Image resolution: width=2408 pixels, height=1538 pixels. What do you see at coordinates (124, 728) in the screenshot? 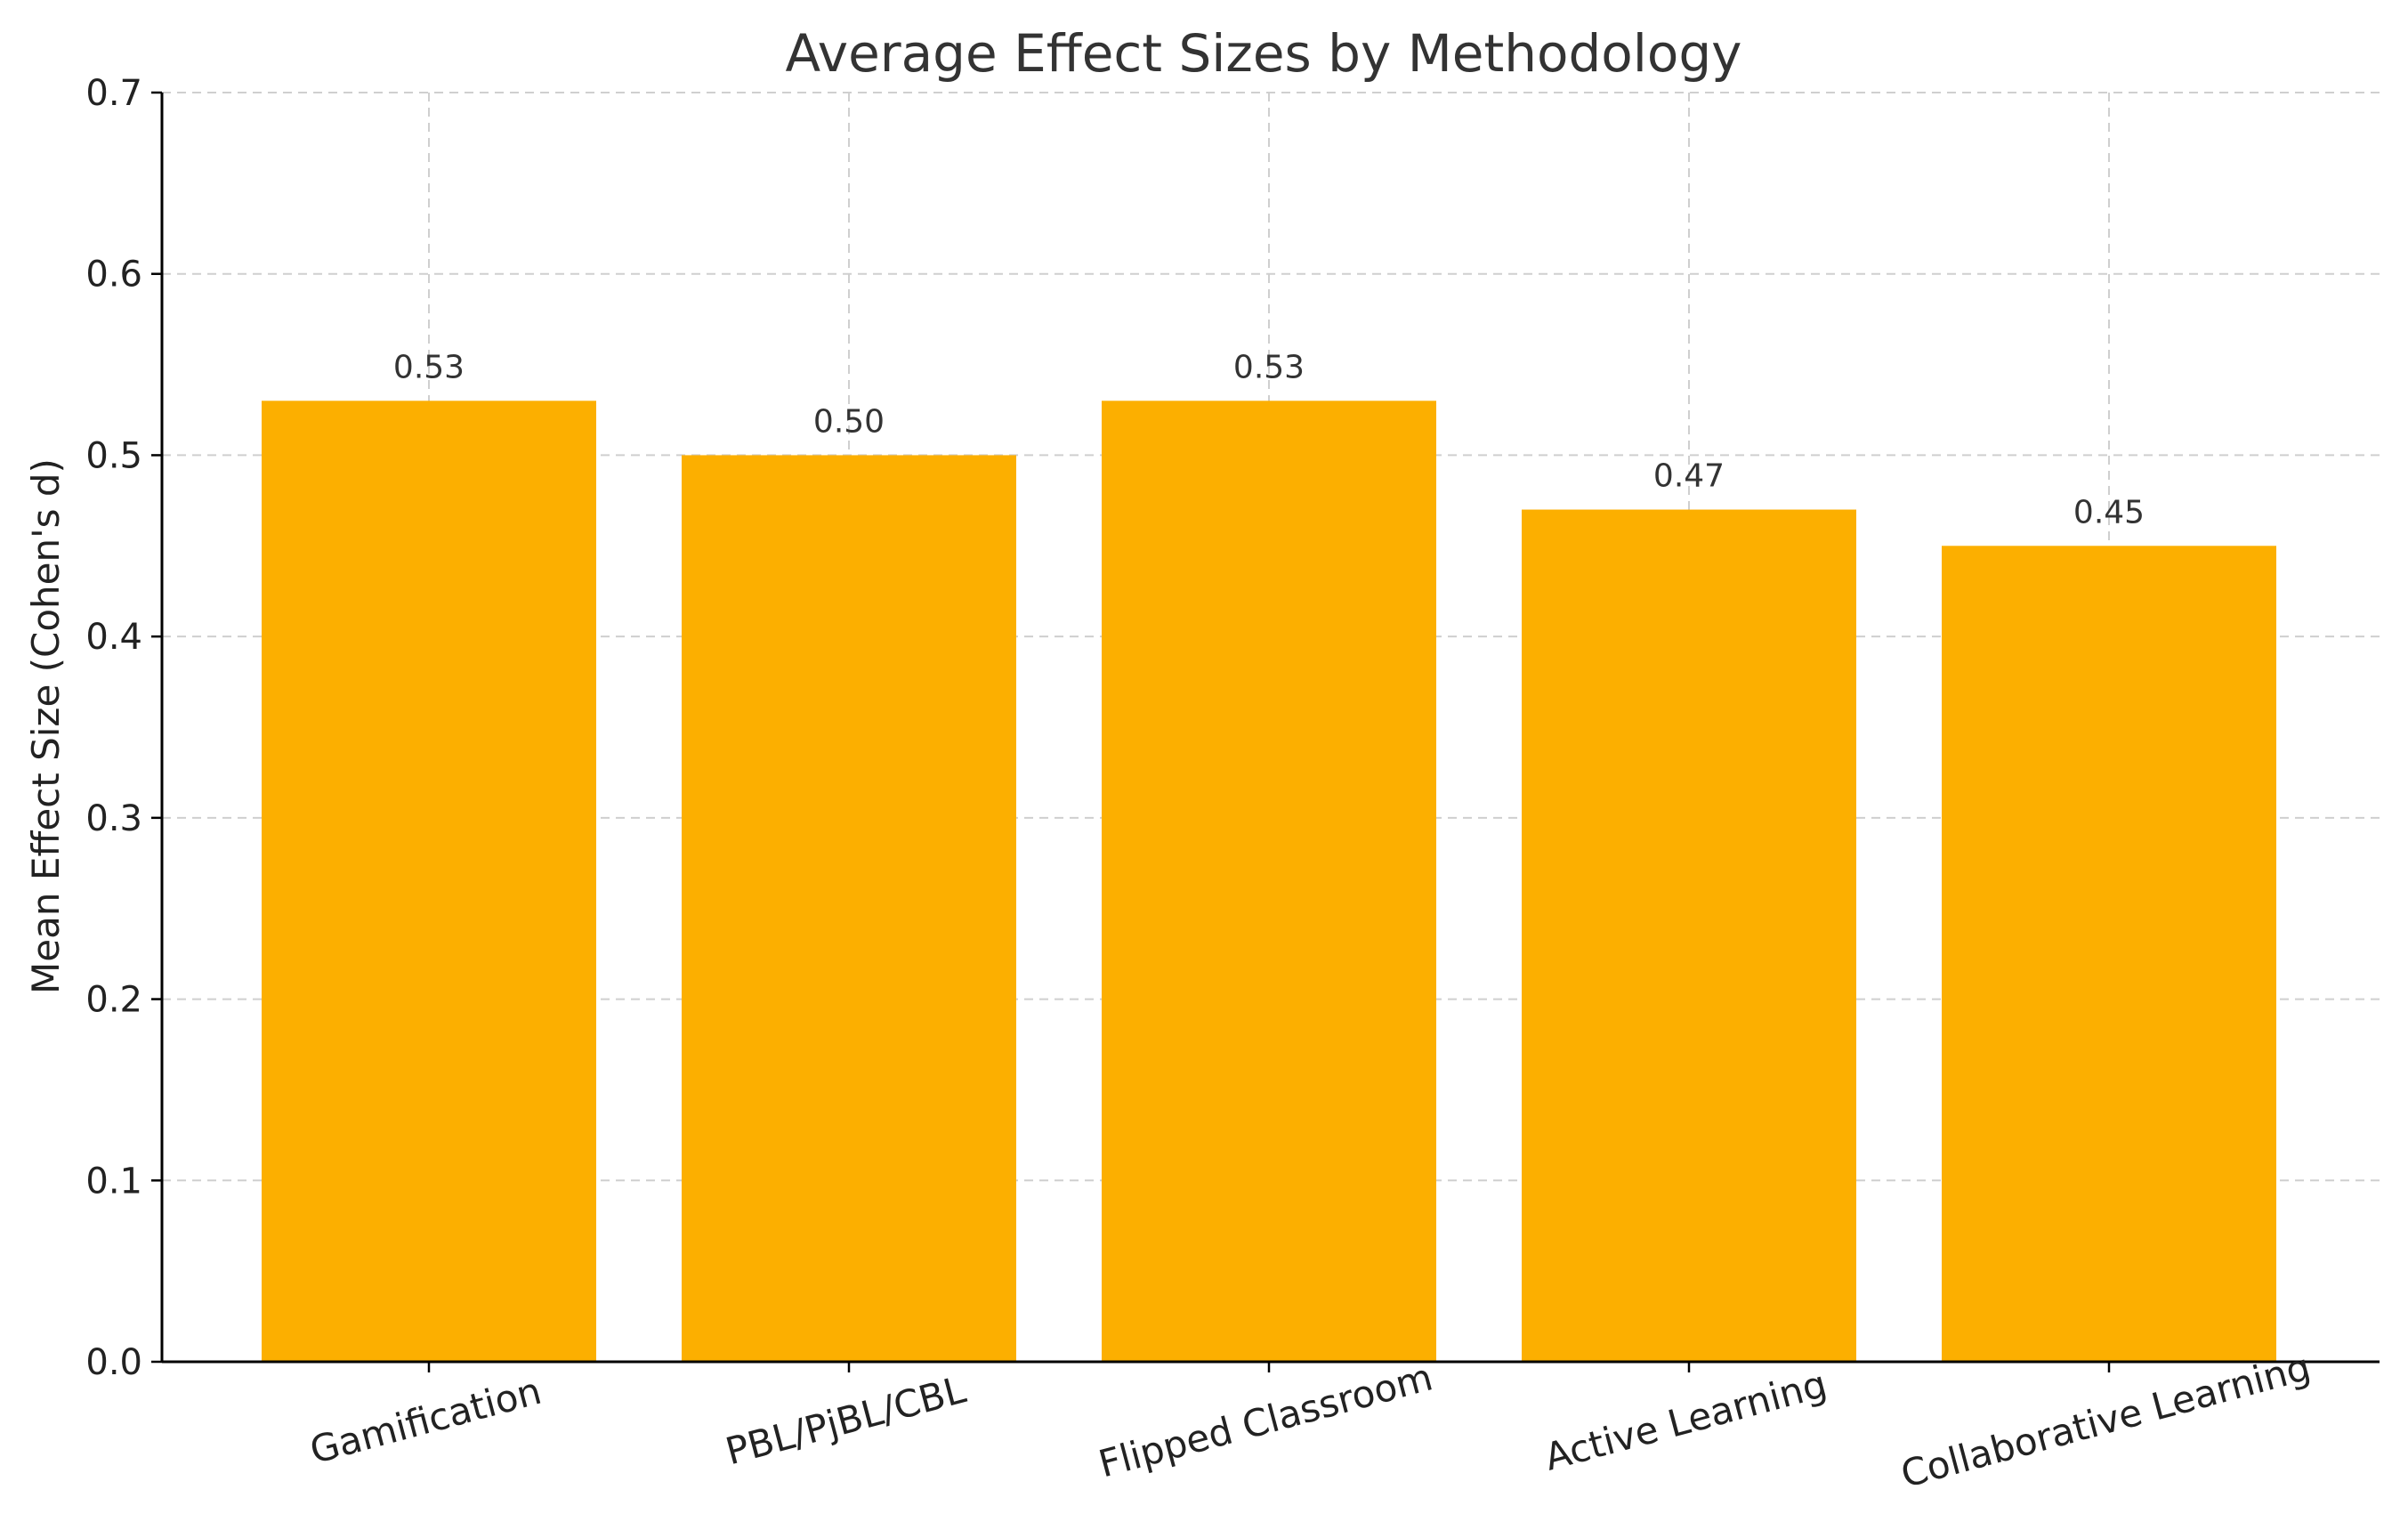
I see `y-ticks: 0.0 0.1 0.2 0.3 0.4 0.5 0.6 0.7` at bounding box center [124, 728].